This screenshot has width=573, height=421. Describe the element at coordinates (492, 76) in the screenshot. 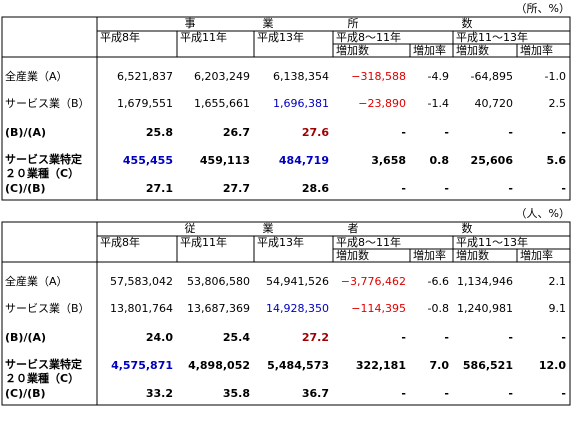

I see `cell: -64,895` at that location.